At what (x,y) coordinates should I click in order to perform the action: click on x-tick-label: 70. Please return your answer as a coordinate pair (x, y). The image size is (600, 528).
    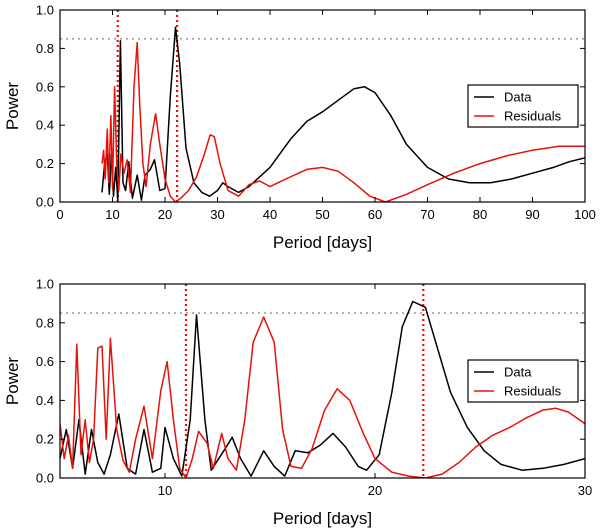
    Looking at the image, I should click on (427, 214).